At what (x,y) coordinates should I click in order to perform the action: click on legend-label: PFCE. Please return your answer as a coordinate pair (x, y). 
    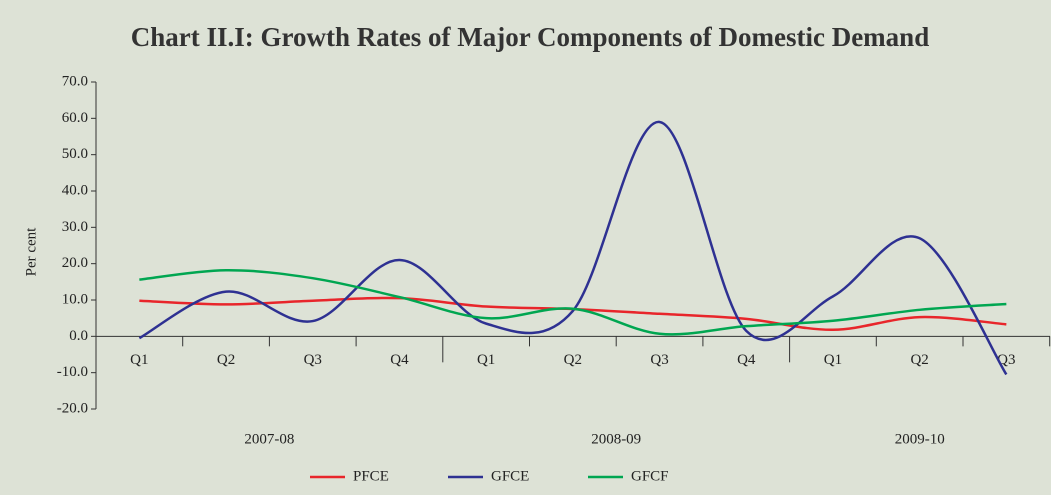
    Looking at the image, I should click on (371, 476).